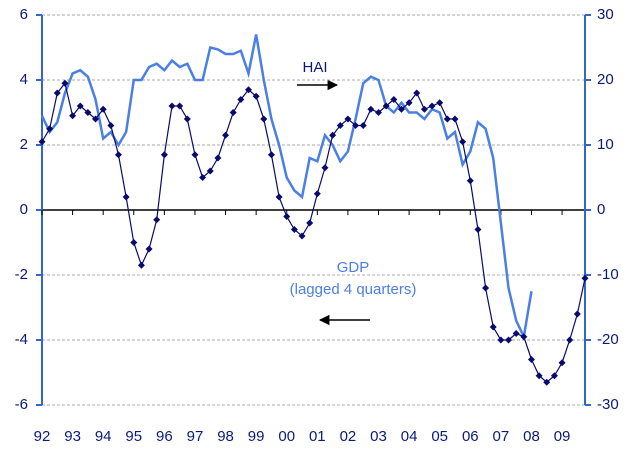  Describe the element at coordinates (72, 436) in the screenshot. I see `x-tick-label: 93` at that location.